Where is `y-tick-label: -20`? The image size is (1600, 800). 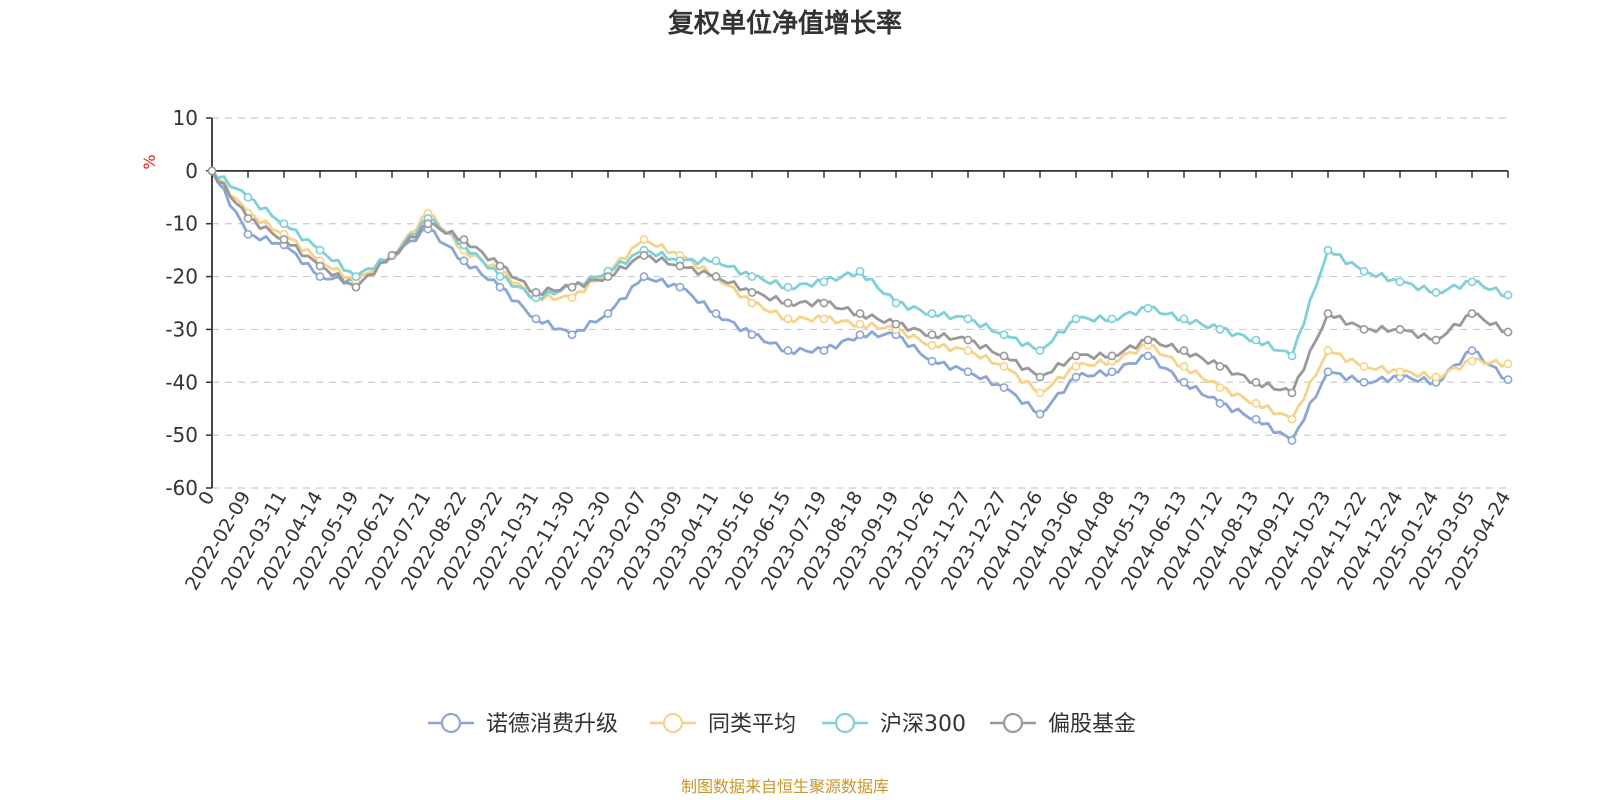 y-tick-label: -20 is located at coordinates (181, 277).